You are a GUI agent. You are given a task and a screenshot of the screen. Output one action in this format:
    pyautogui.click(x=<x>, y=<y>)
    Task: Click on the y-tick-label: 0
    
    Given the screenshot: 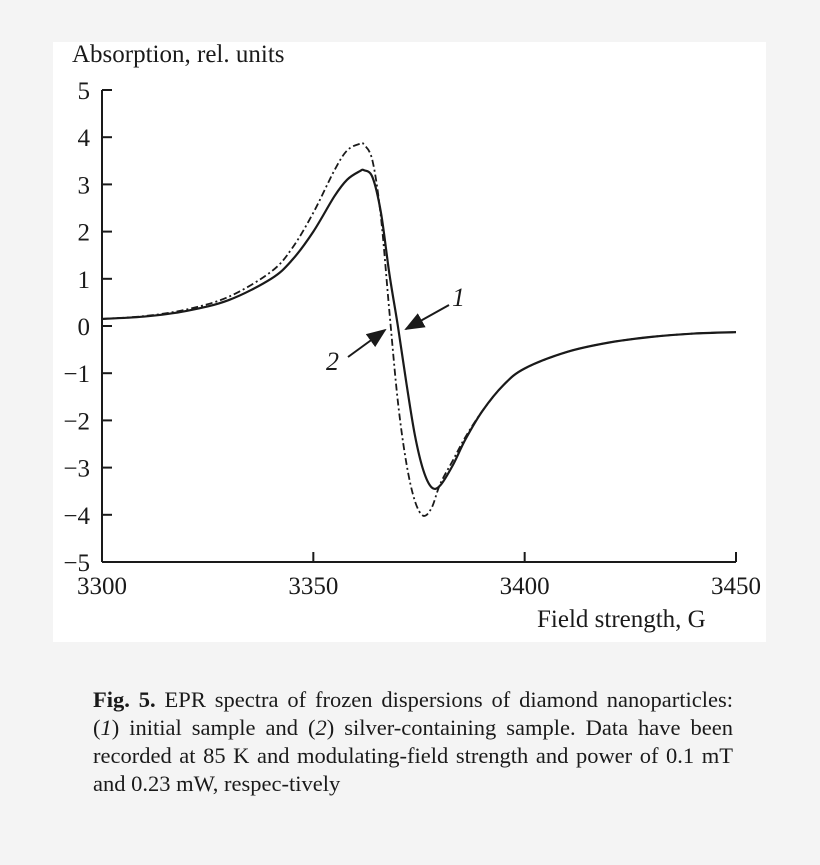 What is the action you would take?
    pyautogui.click(x=84, y=327)
    